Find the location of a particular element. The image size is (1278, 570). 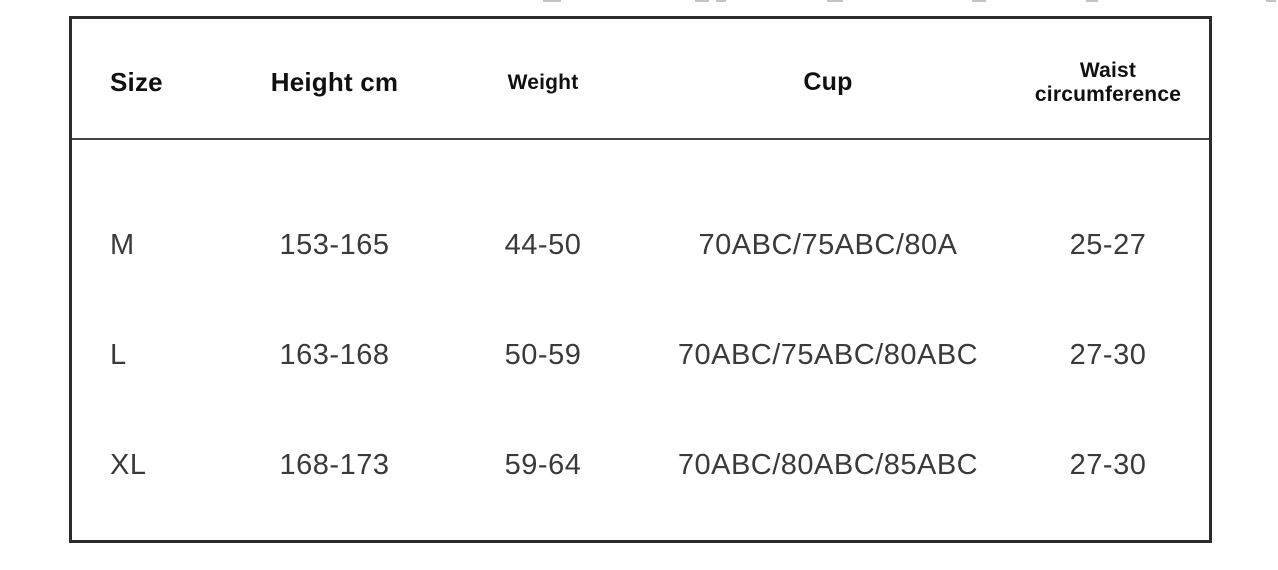

size-value: L is located at coordinates (118, 354).